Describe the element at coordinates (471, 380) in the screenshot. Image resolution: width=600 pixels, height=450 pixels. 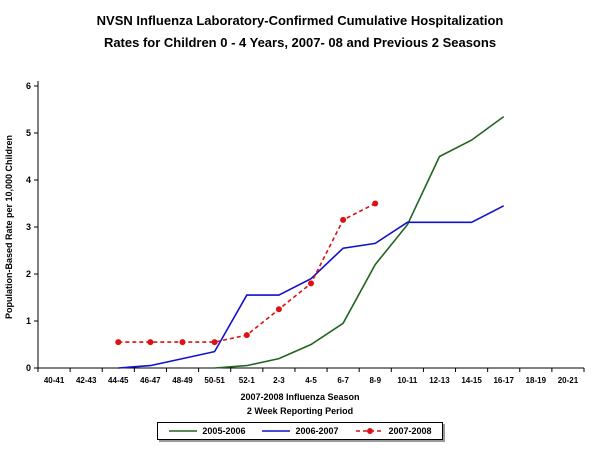
I see `x-tick-label: 14-15` at that location.